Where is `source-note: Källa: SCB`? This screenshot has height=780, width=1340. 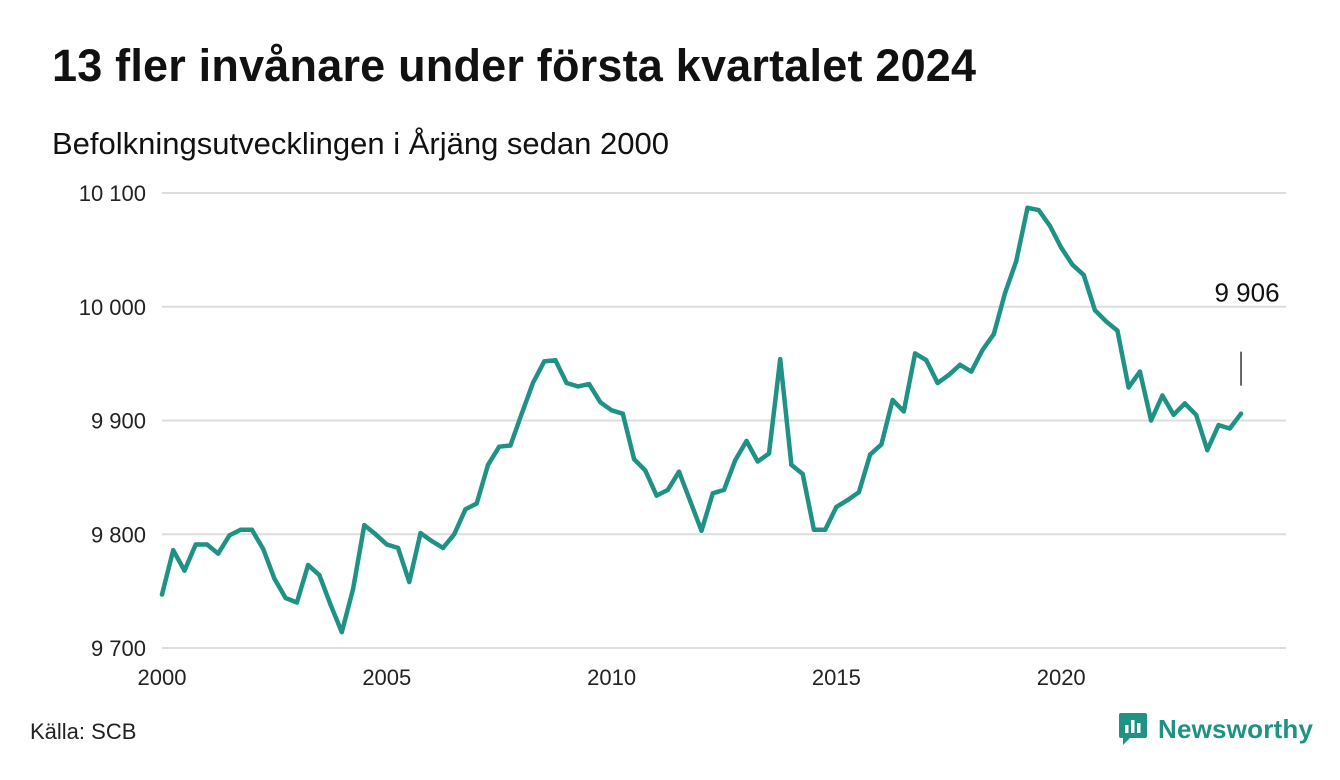
source-note: Källa: SCB is located at coordinates (83, 731).